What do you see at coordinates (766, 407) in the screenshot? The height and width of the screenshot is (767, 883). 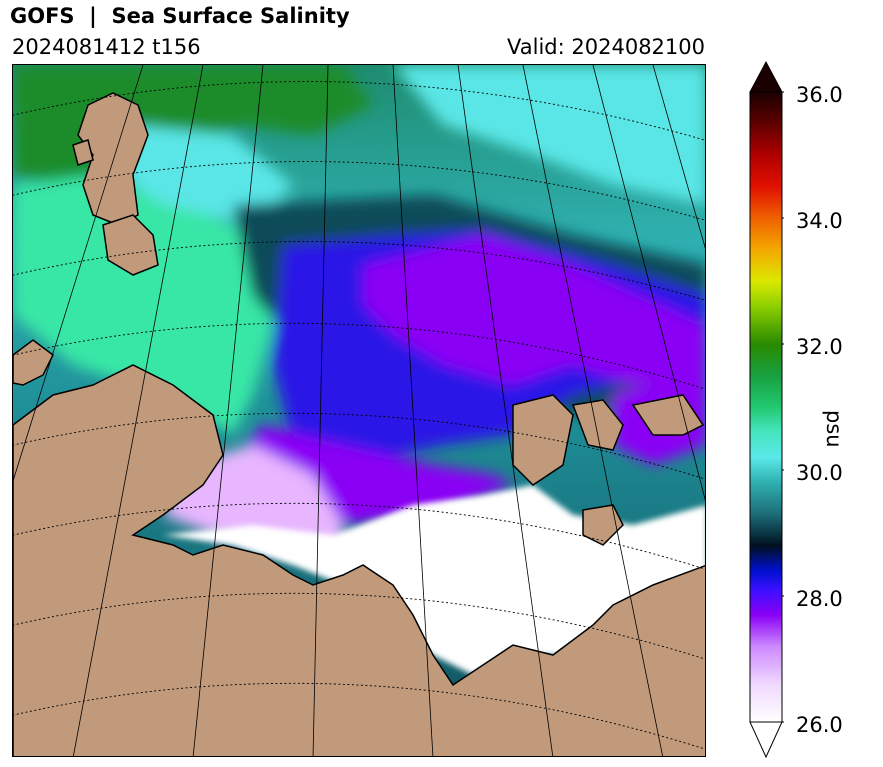 I see `colorbar-body` at bounding box center [766, 407].